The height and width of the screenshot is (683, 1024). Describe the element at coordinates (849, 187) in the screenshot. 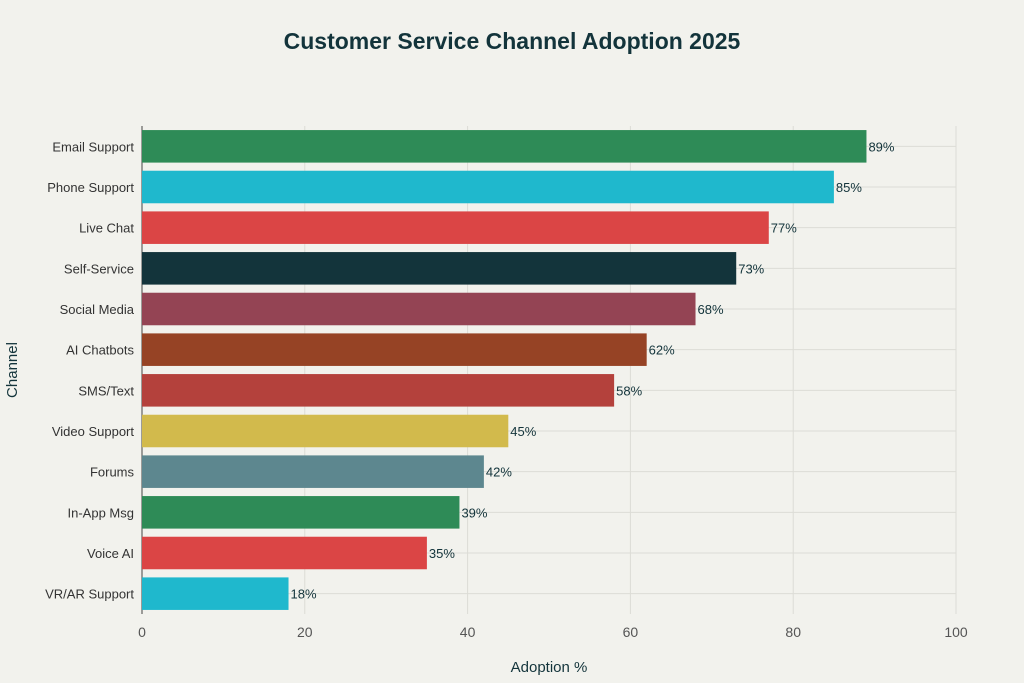

I see `data-label: 85%` at that location.